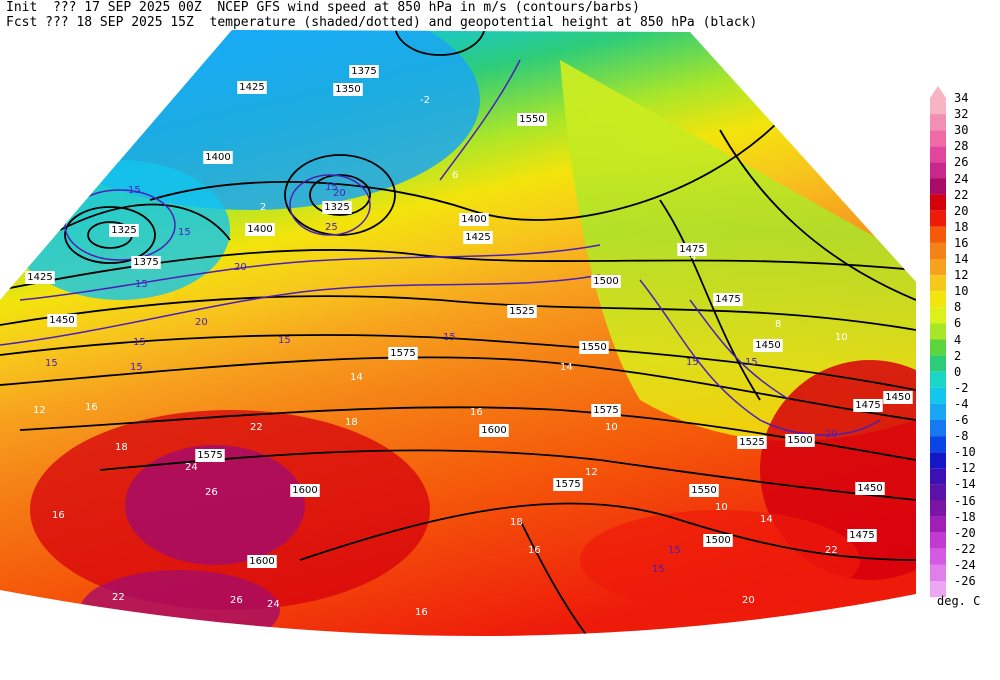  Describe the element at coordinates (965, 468) in the screenshot. I see `colorbar-label: -12` at that location.